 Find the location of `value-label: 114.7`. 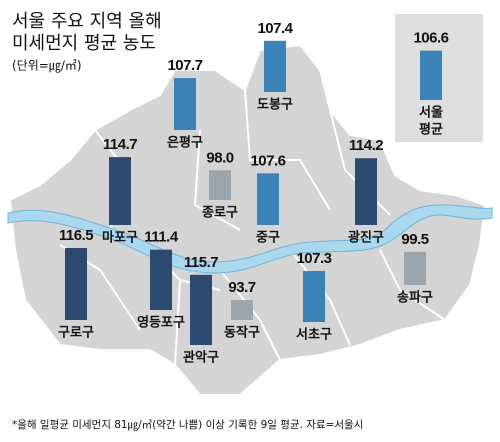

value-label: 114.7 is located at coordinates (120, 144).